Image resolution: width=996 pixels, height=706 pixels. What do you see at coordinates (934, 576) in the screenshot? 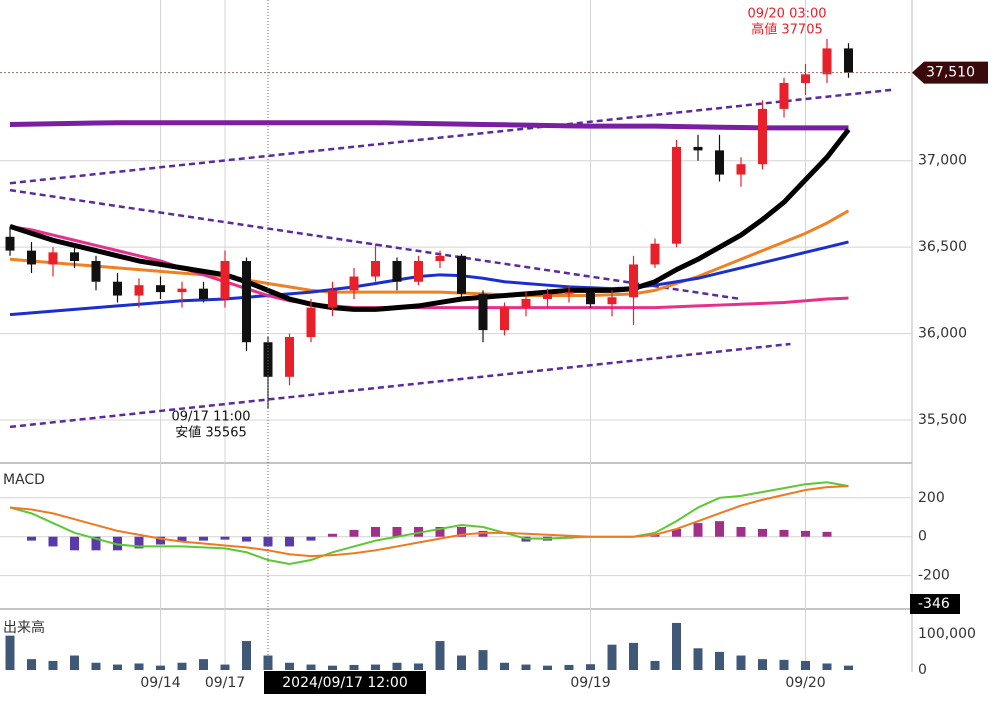
I see `y-tick-label: -200` at bounding box center [934, 576].